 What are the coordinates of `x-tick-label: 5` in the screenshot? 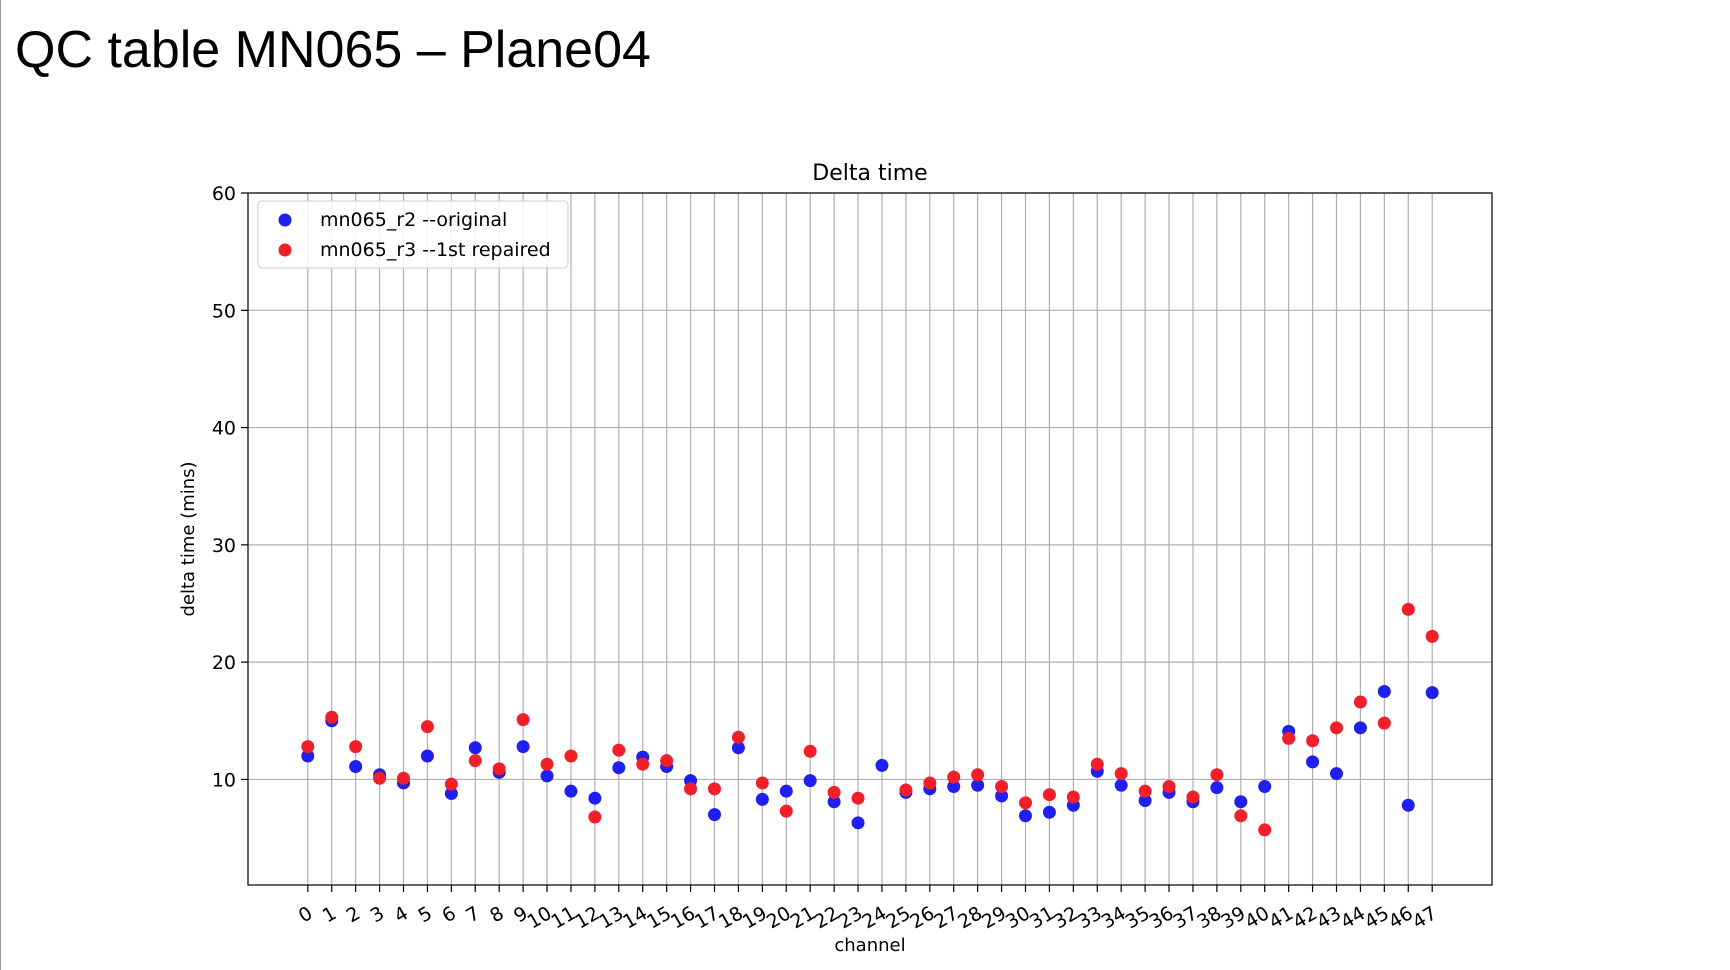 It's located at (424, 914).